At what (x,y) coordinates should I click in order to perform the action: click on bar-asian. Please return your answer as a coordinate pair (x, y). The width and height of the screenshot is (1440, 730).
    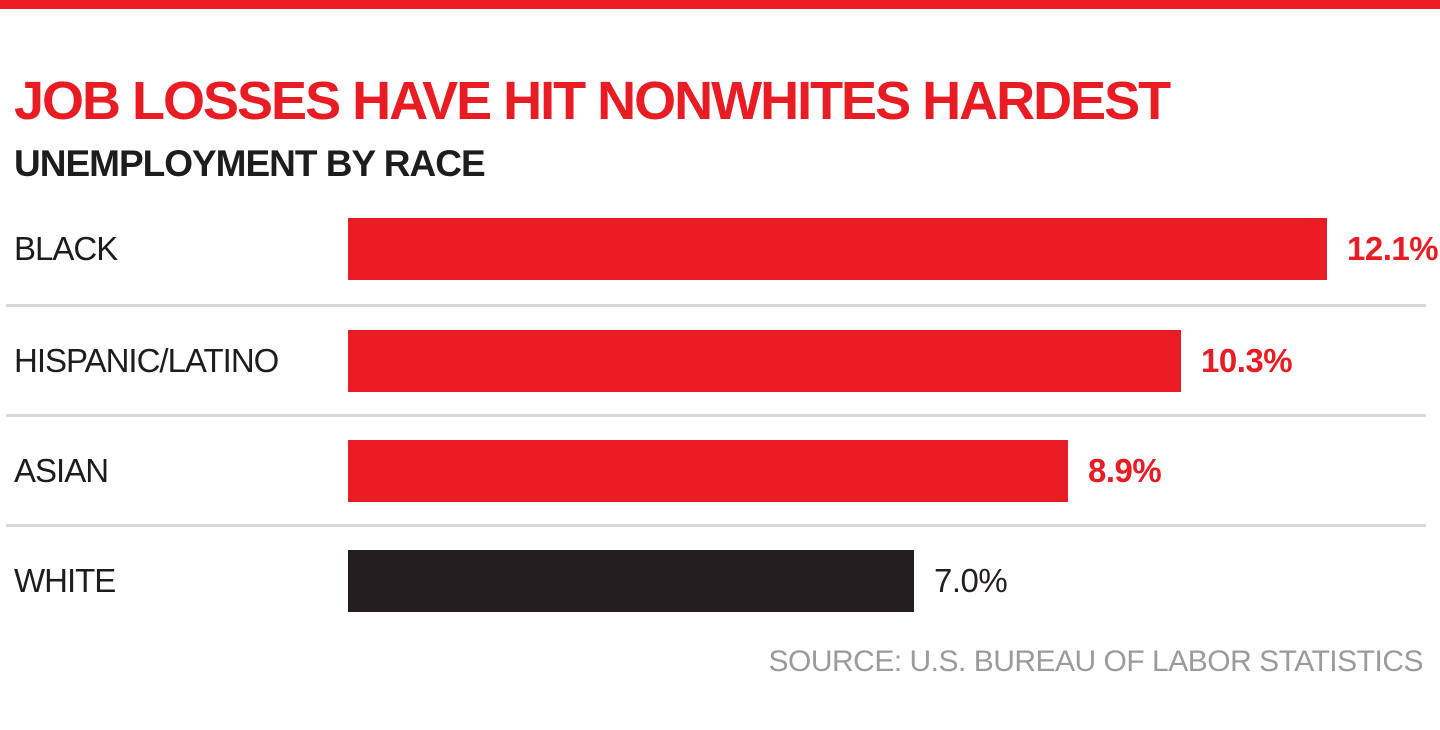
    Looking at the image, I should click on (708, 470).